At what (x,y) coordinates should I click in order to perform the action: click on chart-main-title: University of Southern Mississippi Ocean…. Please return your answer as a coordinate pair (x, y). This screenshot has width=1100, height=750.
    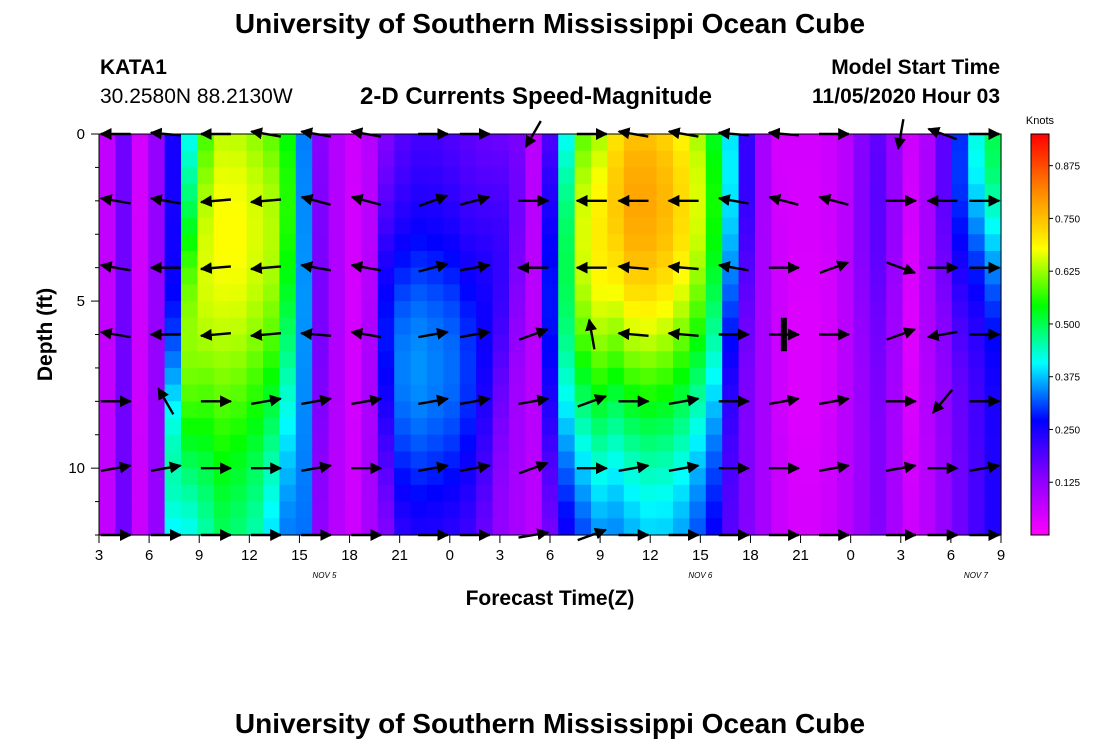
    Looking at the image, I should click on (550, 23).